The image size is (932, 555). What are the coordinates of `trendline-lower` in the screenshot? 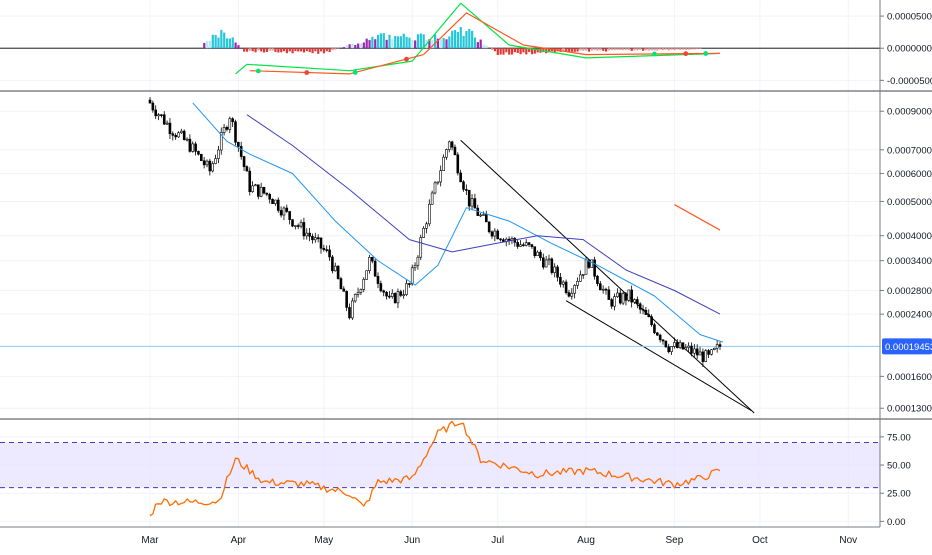 It's located at (658, 356).